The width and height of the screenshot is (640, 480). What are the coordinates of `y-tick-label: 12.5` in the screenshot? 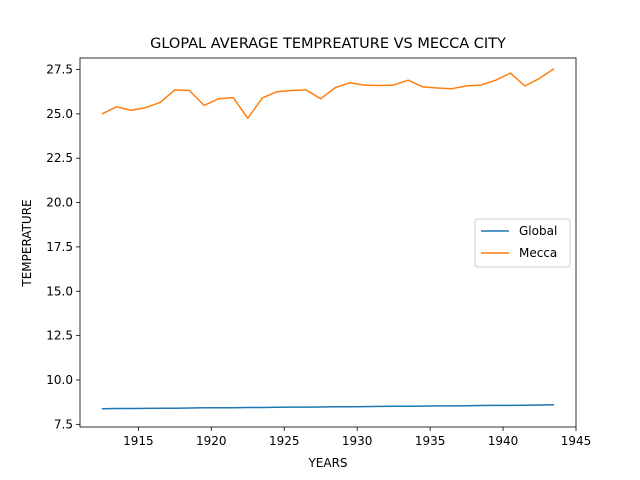 It's located at (59, 336).